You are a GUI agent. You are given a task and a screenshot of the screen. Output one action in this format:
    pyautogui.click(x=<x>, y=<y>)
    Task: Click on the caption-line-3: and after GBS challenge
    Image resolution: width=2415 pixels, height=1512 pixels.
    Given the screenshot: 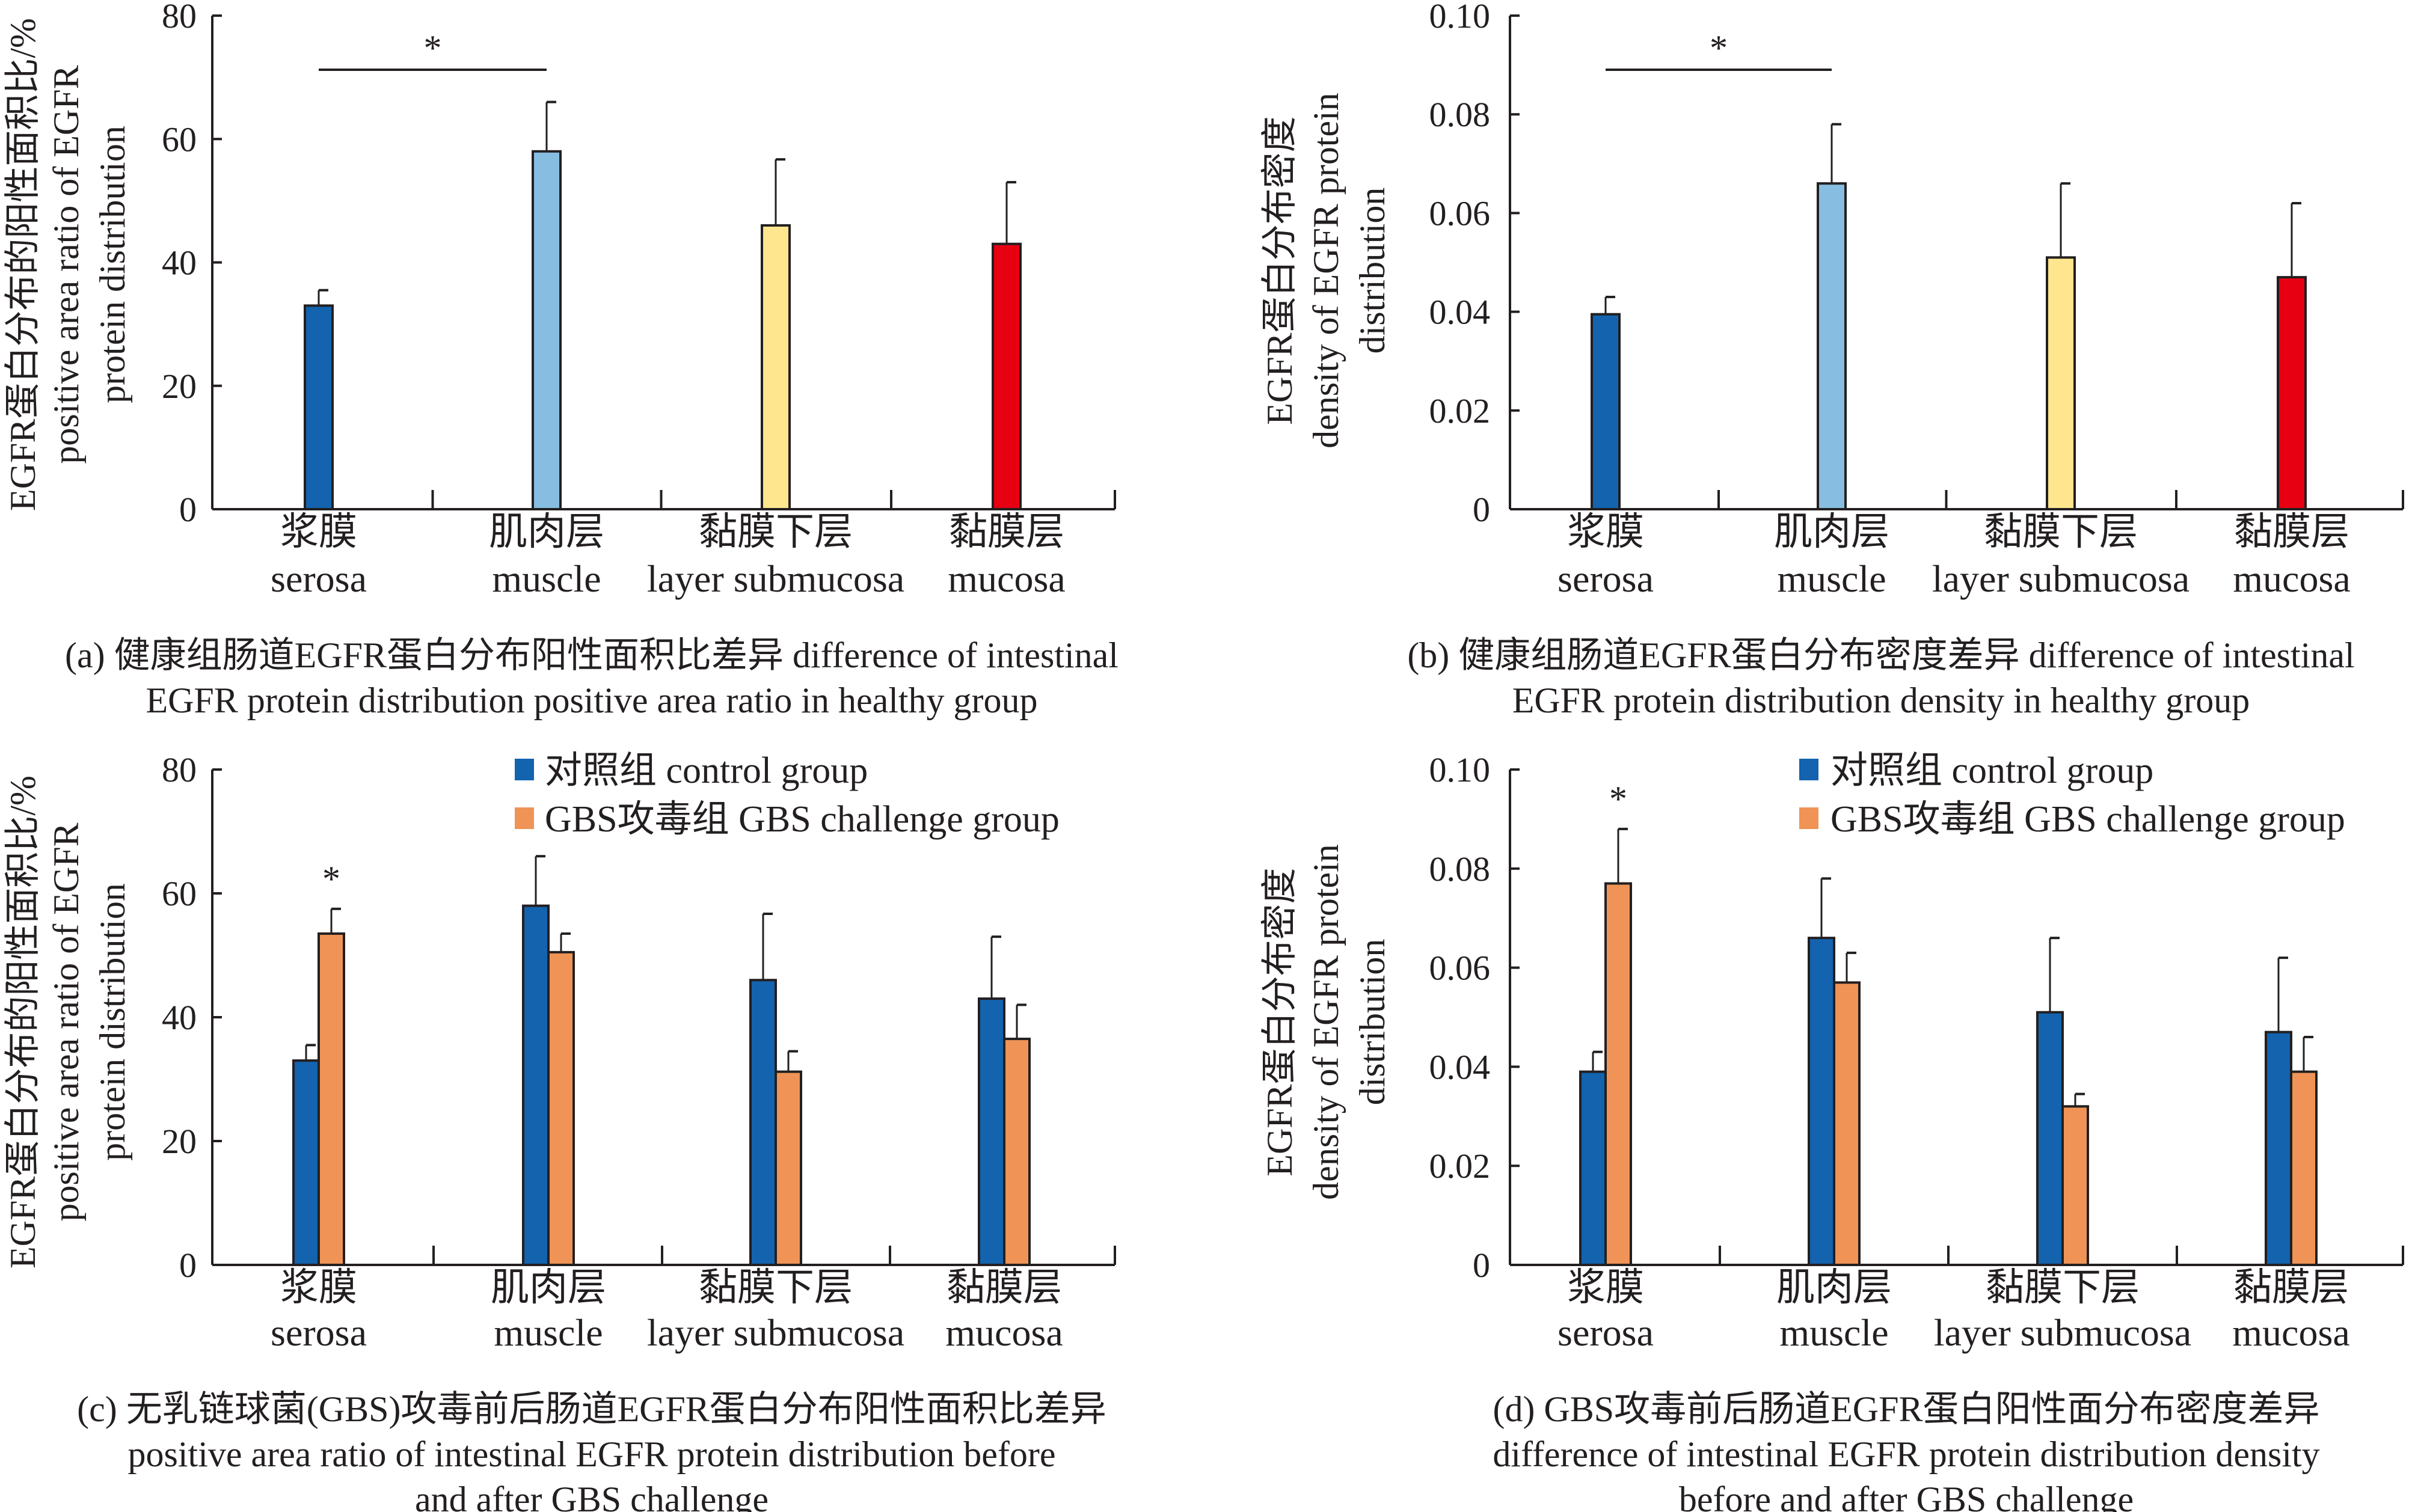 What is the action you would take?
    pyautogui.click(x=592, y=1496)
    